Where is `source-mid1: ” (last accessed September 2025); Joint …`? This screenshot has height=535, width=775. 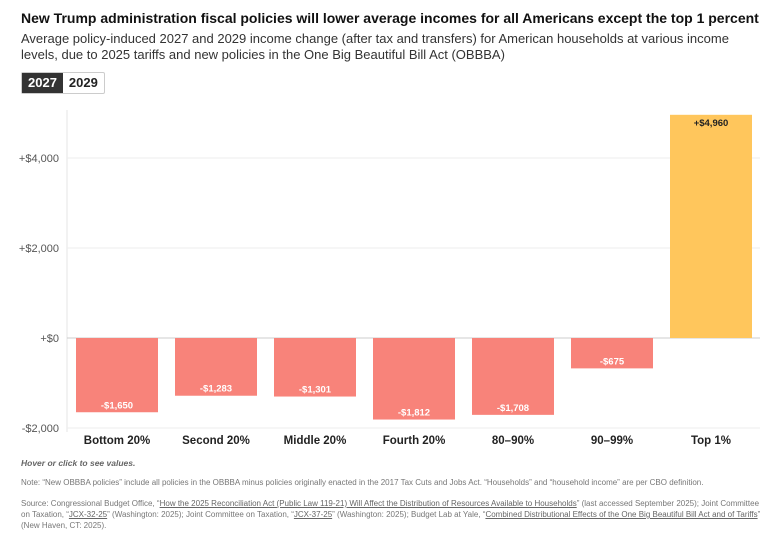 source-mid1: ” (last accessed September 2025); Joint … is located at coordinates (390, 509).